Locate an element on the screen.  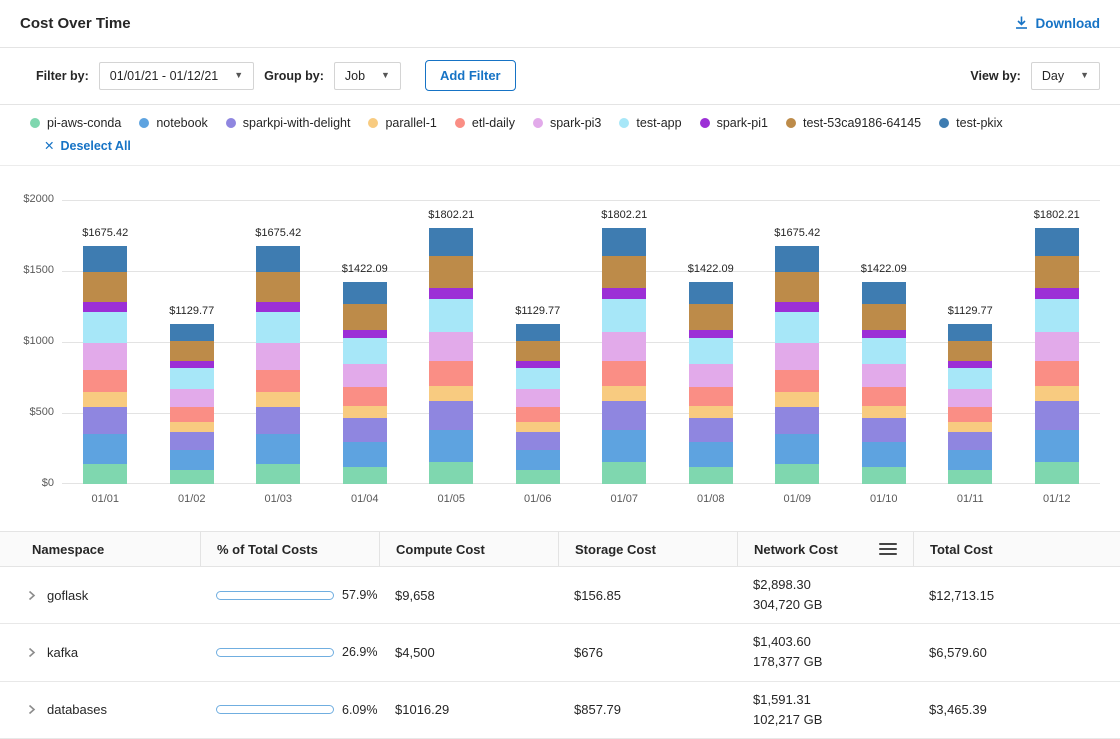
column-header-total-cost: Total Cost is located at coordinates (1008, 549).